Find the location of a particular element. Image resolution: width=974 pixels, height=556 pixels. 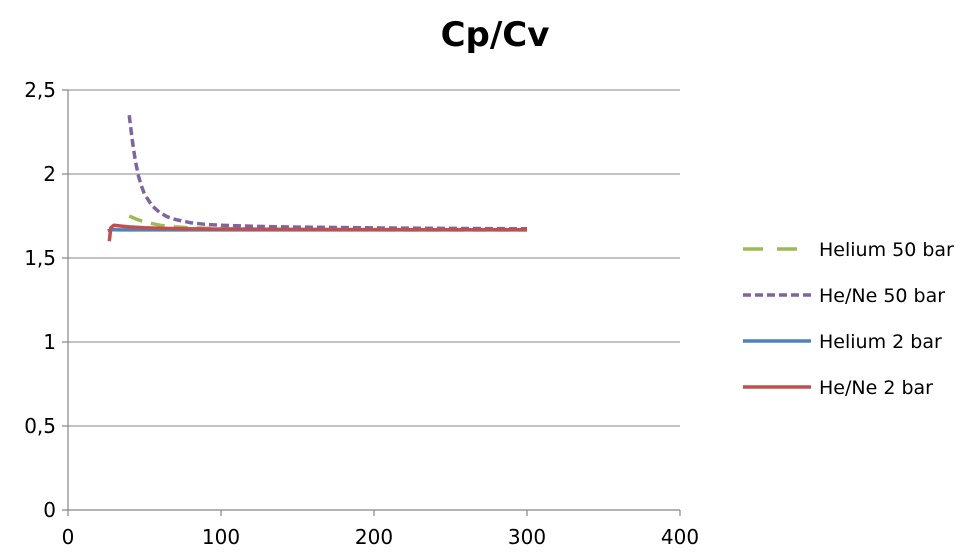

x-tick-label-3: 300 is located at coordinates (527, 537).